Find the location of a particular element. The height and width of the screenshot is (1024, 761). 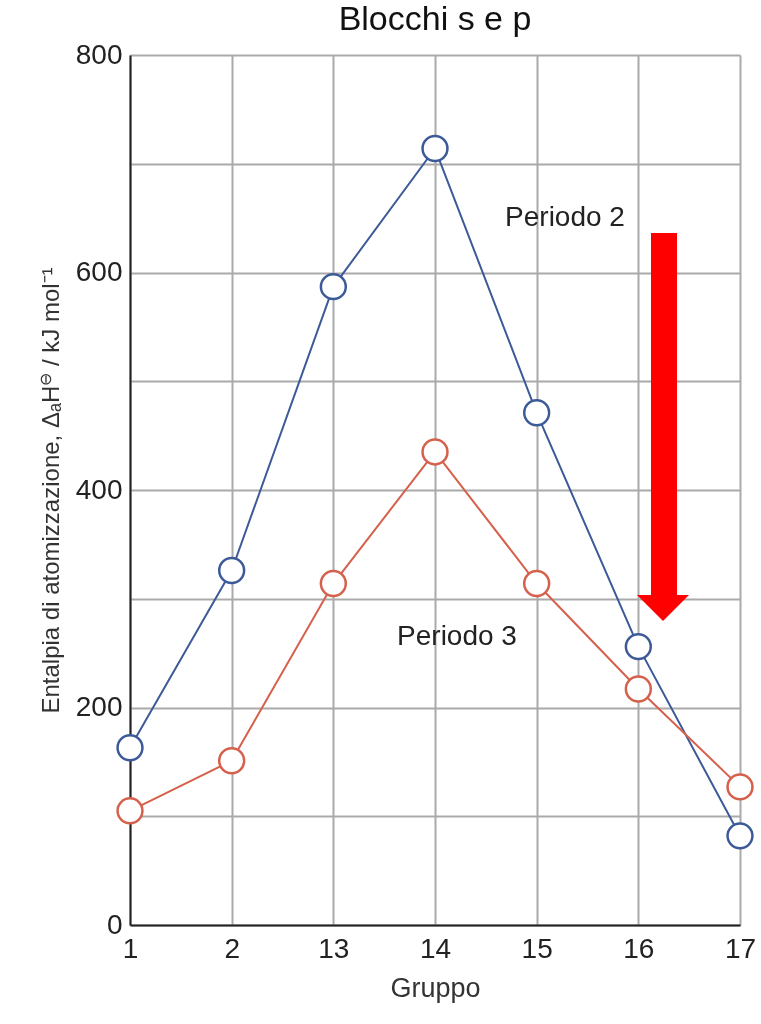

x-tick-label: 2 is located at coordinates (232, 948).